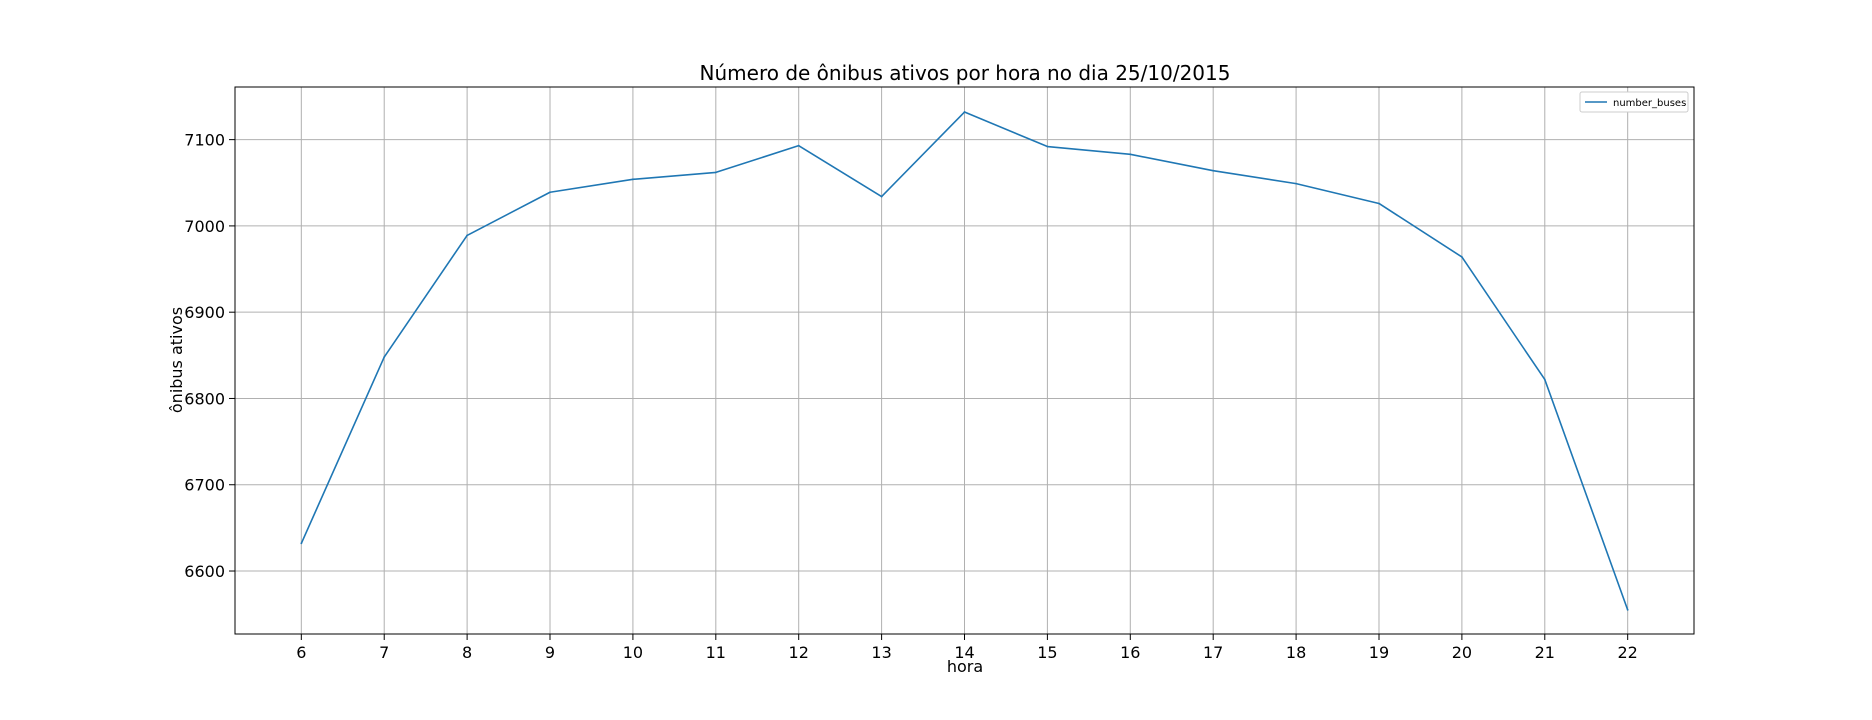  What do you see at coordinates (384, 652) in the screenshot?
I see `x-tick-label: 7` at bounding box center [384, 652].